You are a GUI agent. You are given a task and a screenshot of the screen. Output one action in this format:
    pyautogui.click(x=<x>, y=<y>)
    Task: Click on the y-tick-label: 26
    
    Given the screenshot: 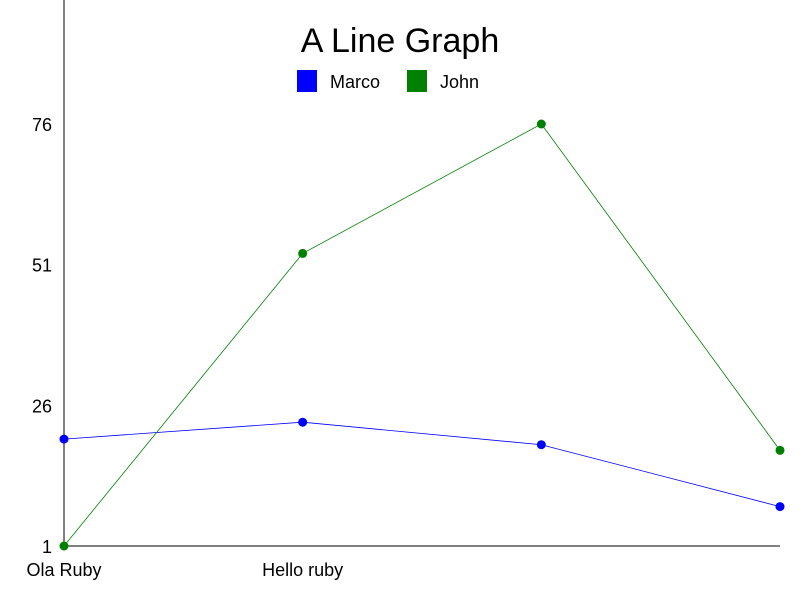 What is the action you would take?
    pyautogui.click(x=42, y=406)
    